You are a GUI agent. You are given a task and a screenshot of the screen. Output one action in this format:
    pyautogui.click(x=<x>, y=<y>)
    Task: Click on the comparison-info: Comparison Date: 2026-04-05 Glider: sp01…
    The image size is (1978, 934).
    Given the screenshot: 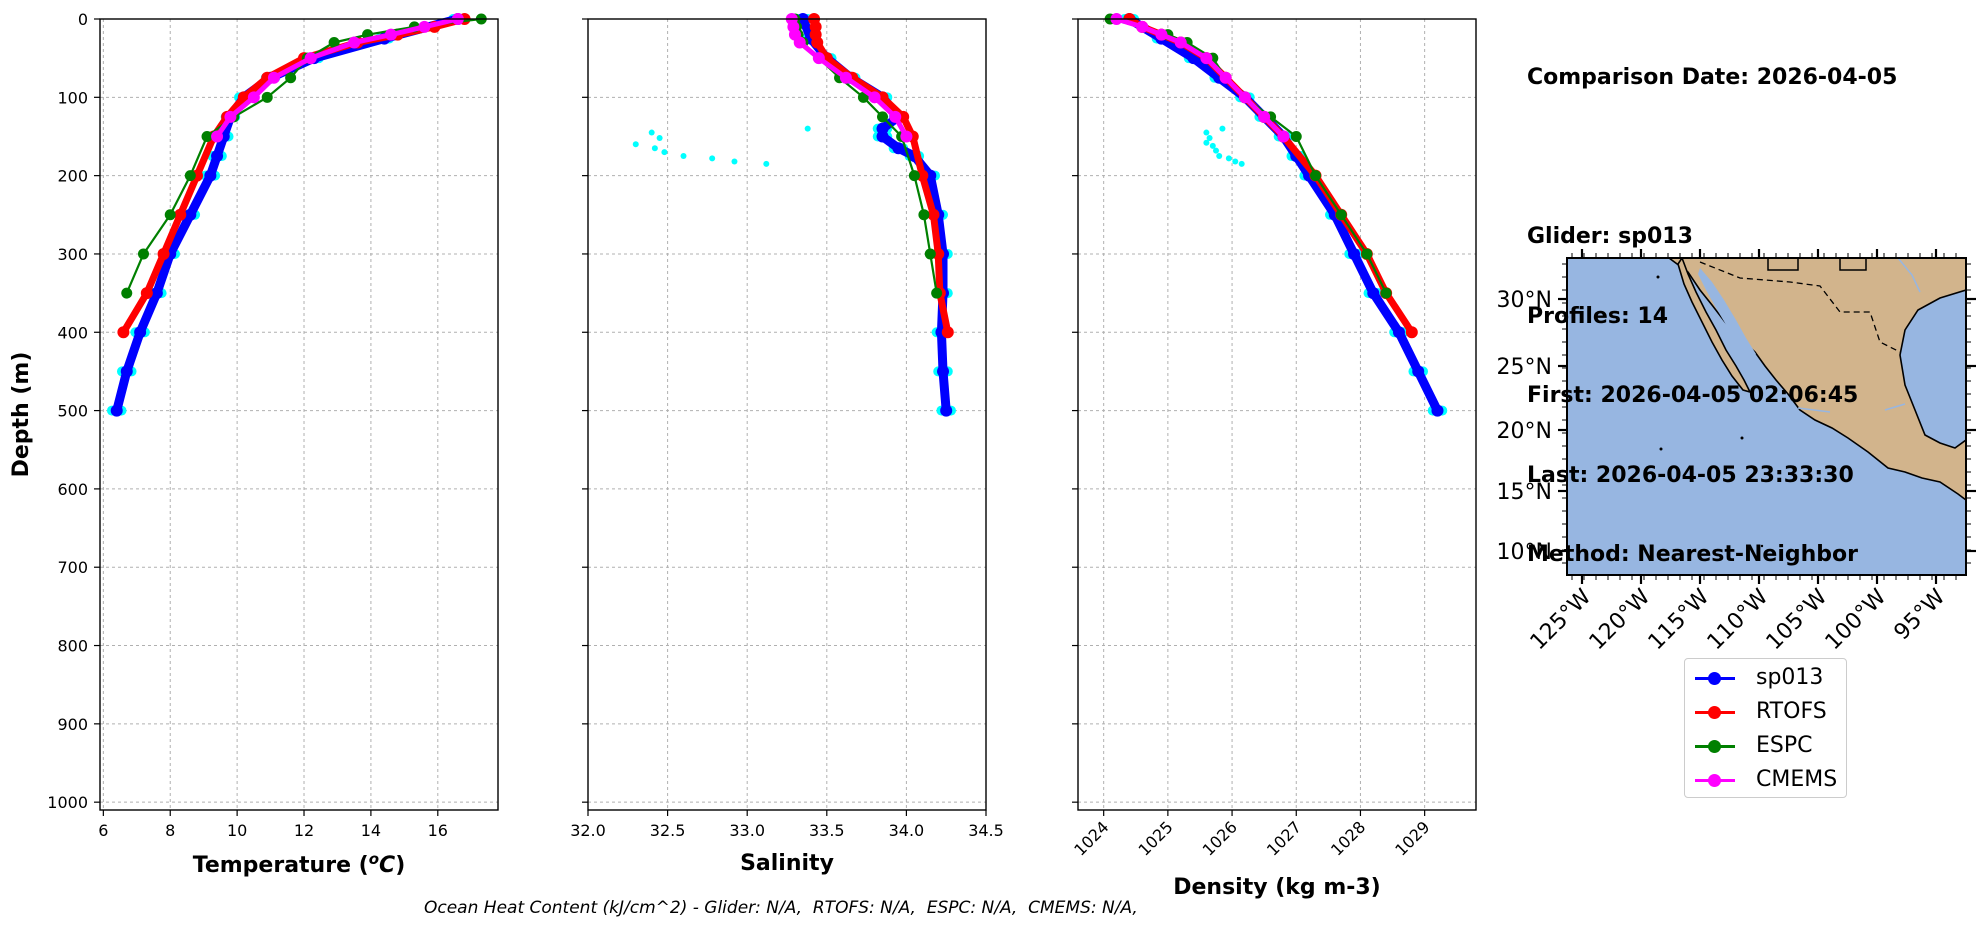 What is the action you would take?
    pyautogui.click(x=1712, y=303)
    